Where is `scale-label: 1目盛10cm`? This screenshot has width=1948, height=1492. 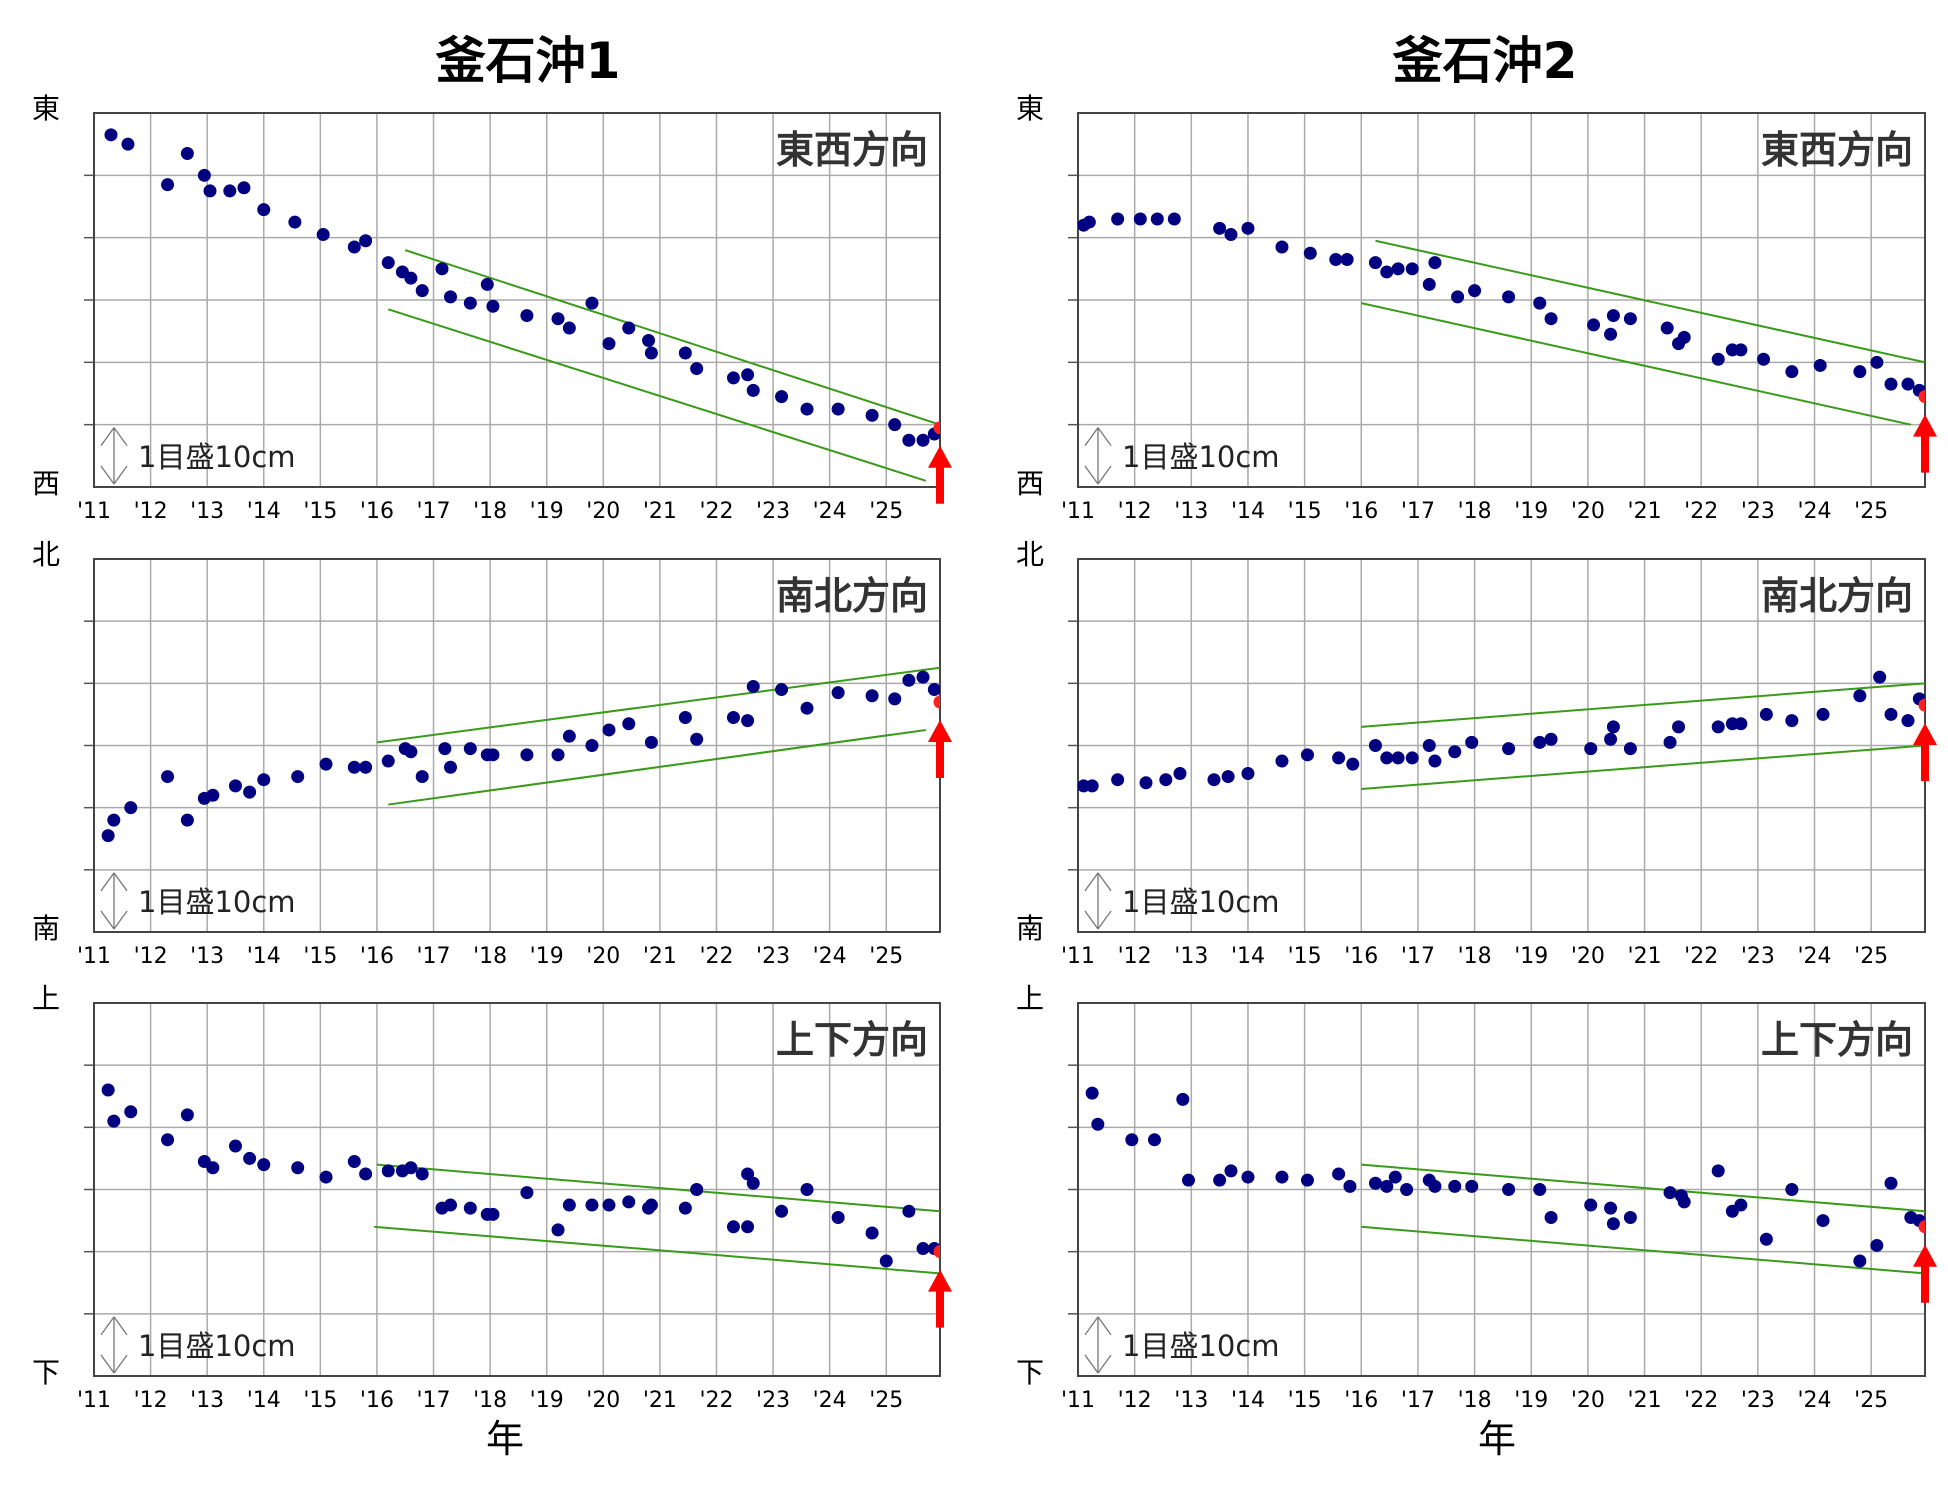
scale-label: 1目盛10cm is located at coordinates (217, 902).